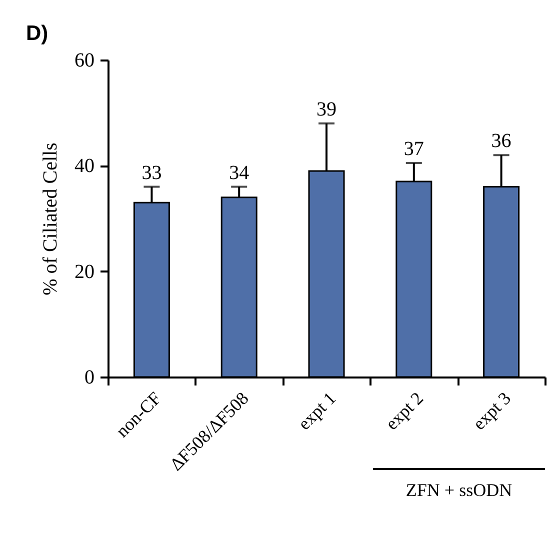 The height and width of the screenshot is (539, 551). What do you see at coordinates (405, 411) in the screenshot?
I see `x-tick-label: expt 2` at bounding box center [405, 411].